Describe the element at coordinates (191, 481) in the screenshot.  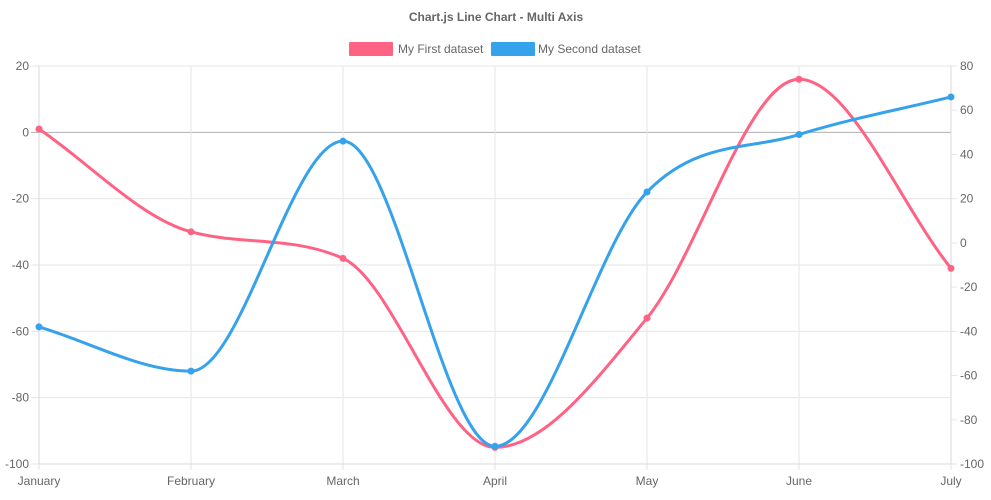
I see `x-tick-label: February` at that location.